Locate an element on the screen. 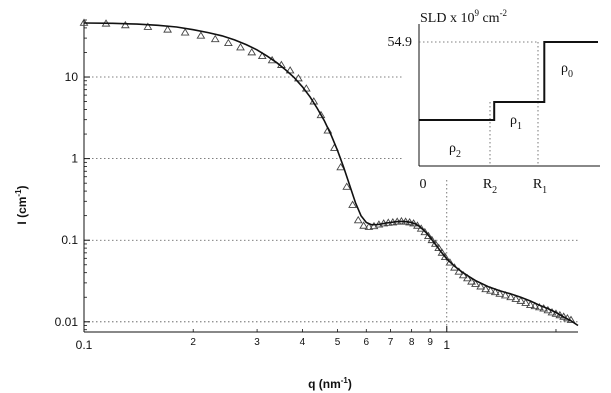  x-minor-tick-label: 9 is located at coordinates (430, 342).